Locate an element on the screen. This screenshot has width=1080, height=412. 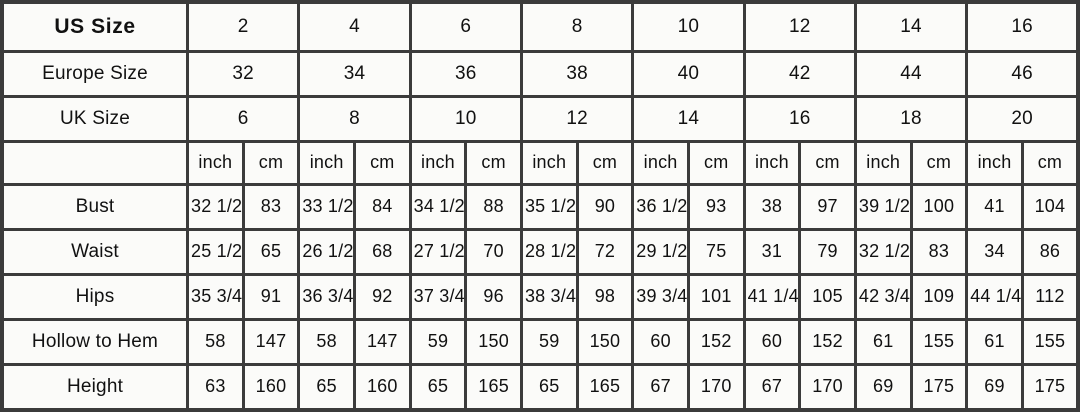
measurement-cm: 147 is located at coordinates (271, 341).